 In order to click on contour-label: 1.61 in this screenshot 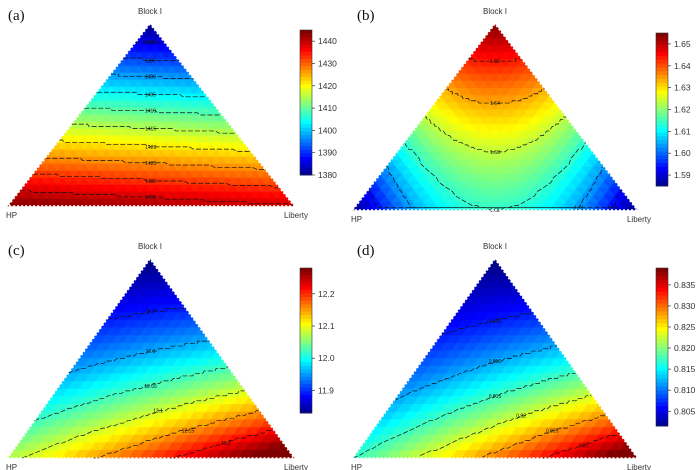, I will do `click(579, 209)`.